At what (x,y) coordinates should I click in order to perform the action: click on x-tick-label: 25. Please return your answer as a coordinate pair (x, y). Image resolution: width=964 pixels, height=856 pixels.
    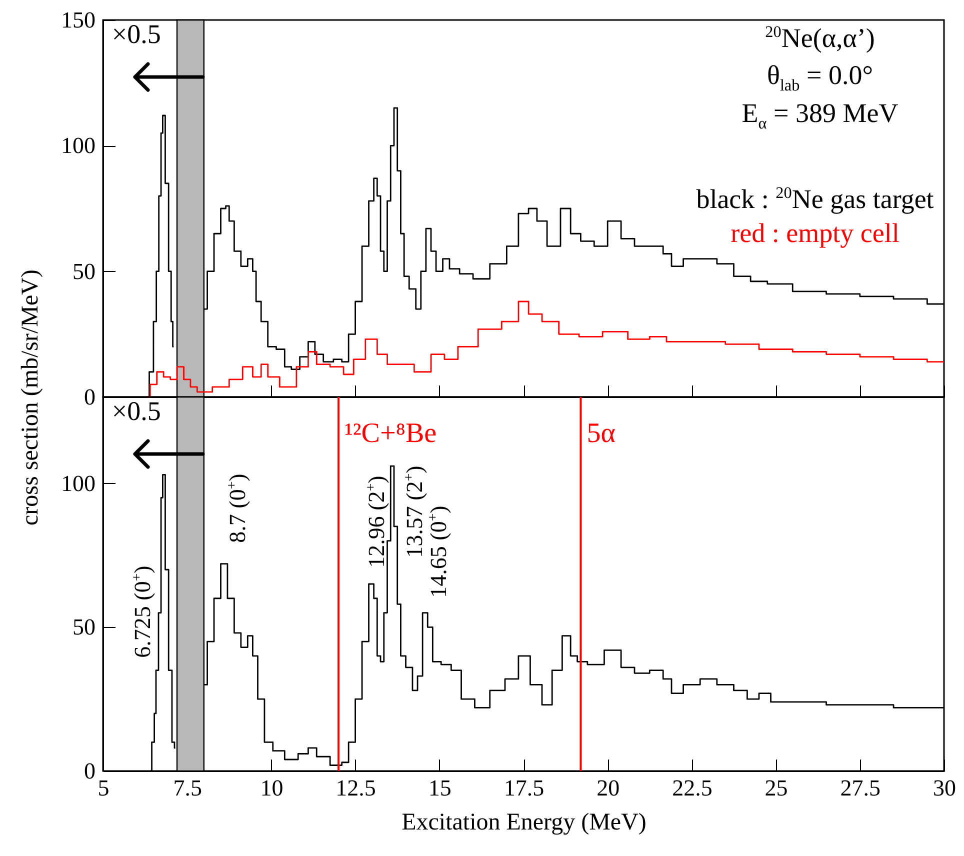
    Looking at the image, I should click on (776, 788).